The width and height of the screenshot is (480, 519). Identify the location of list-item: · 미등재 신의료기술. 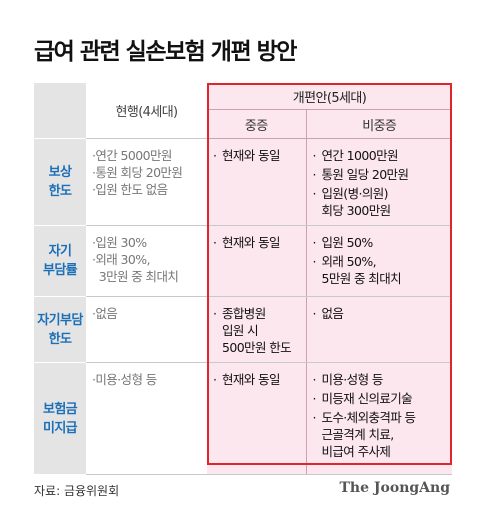
(380, 398).